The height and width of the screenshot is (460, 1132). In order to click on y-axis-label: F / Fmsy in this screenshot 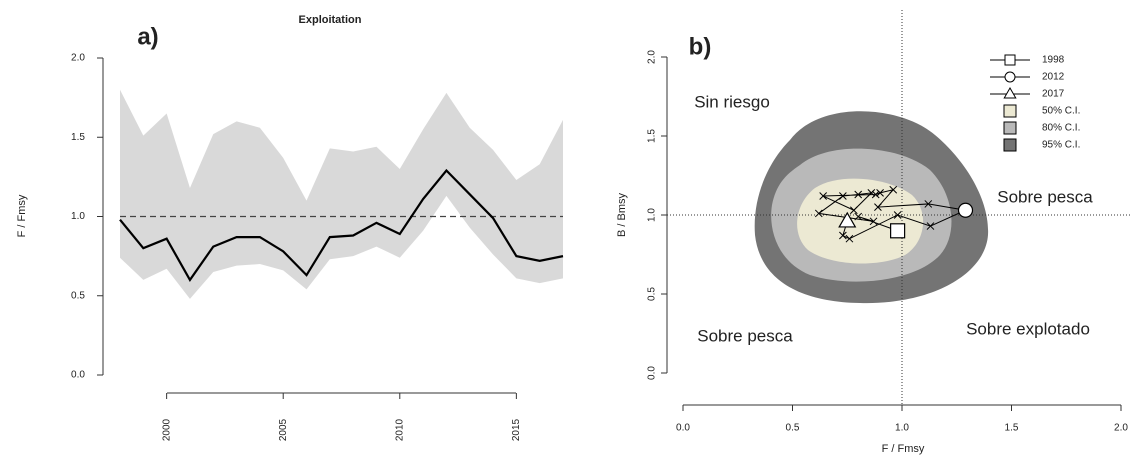, I will do `click(22, 215)`.